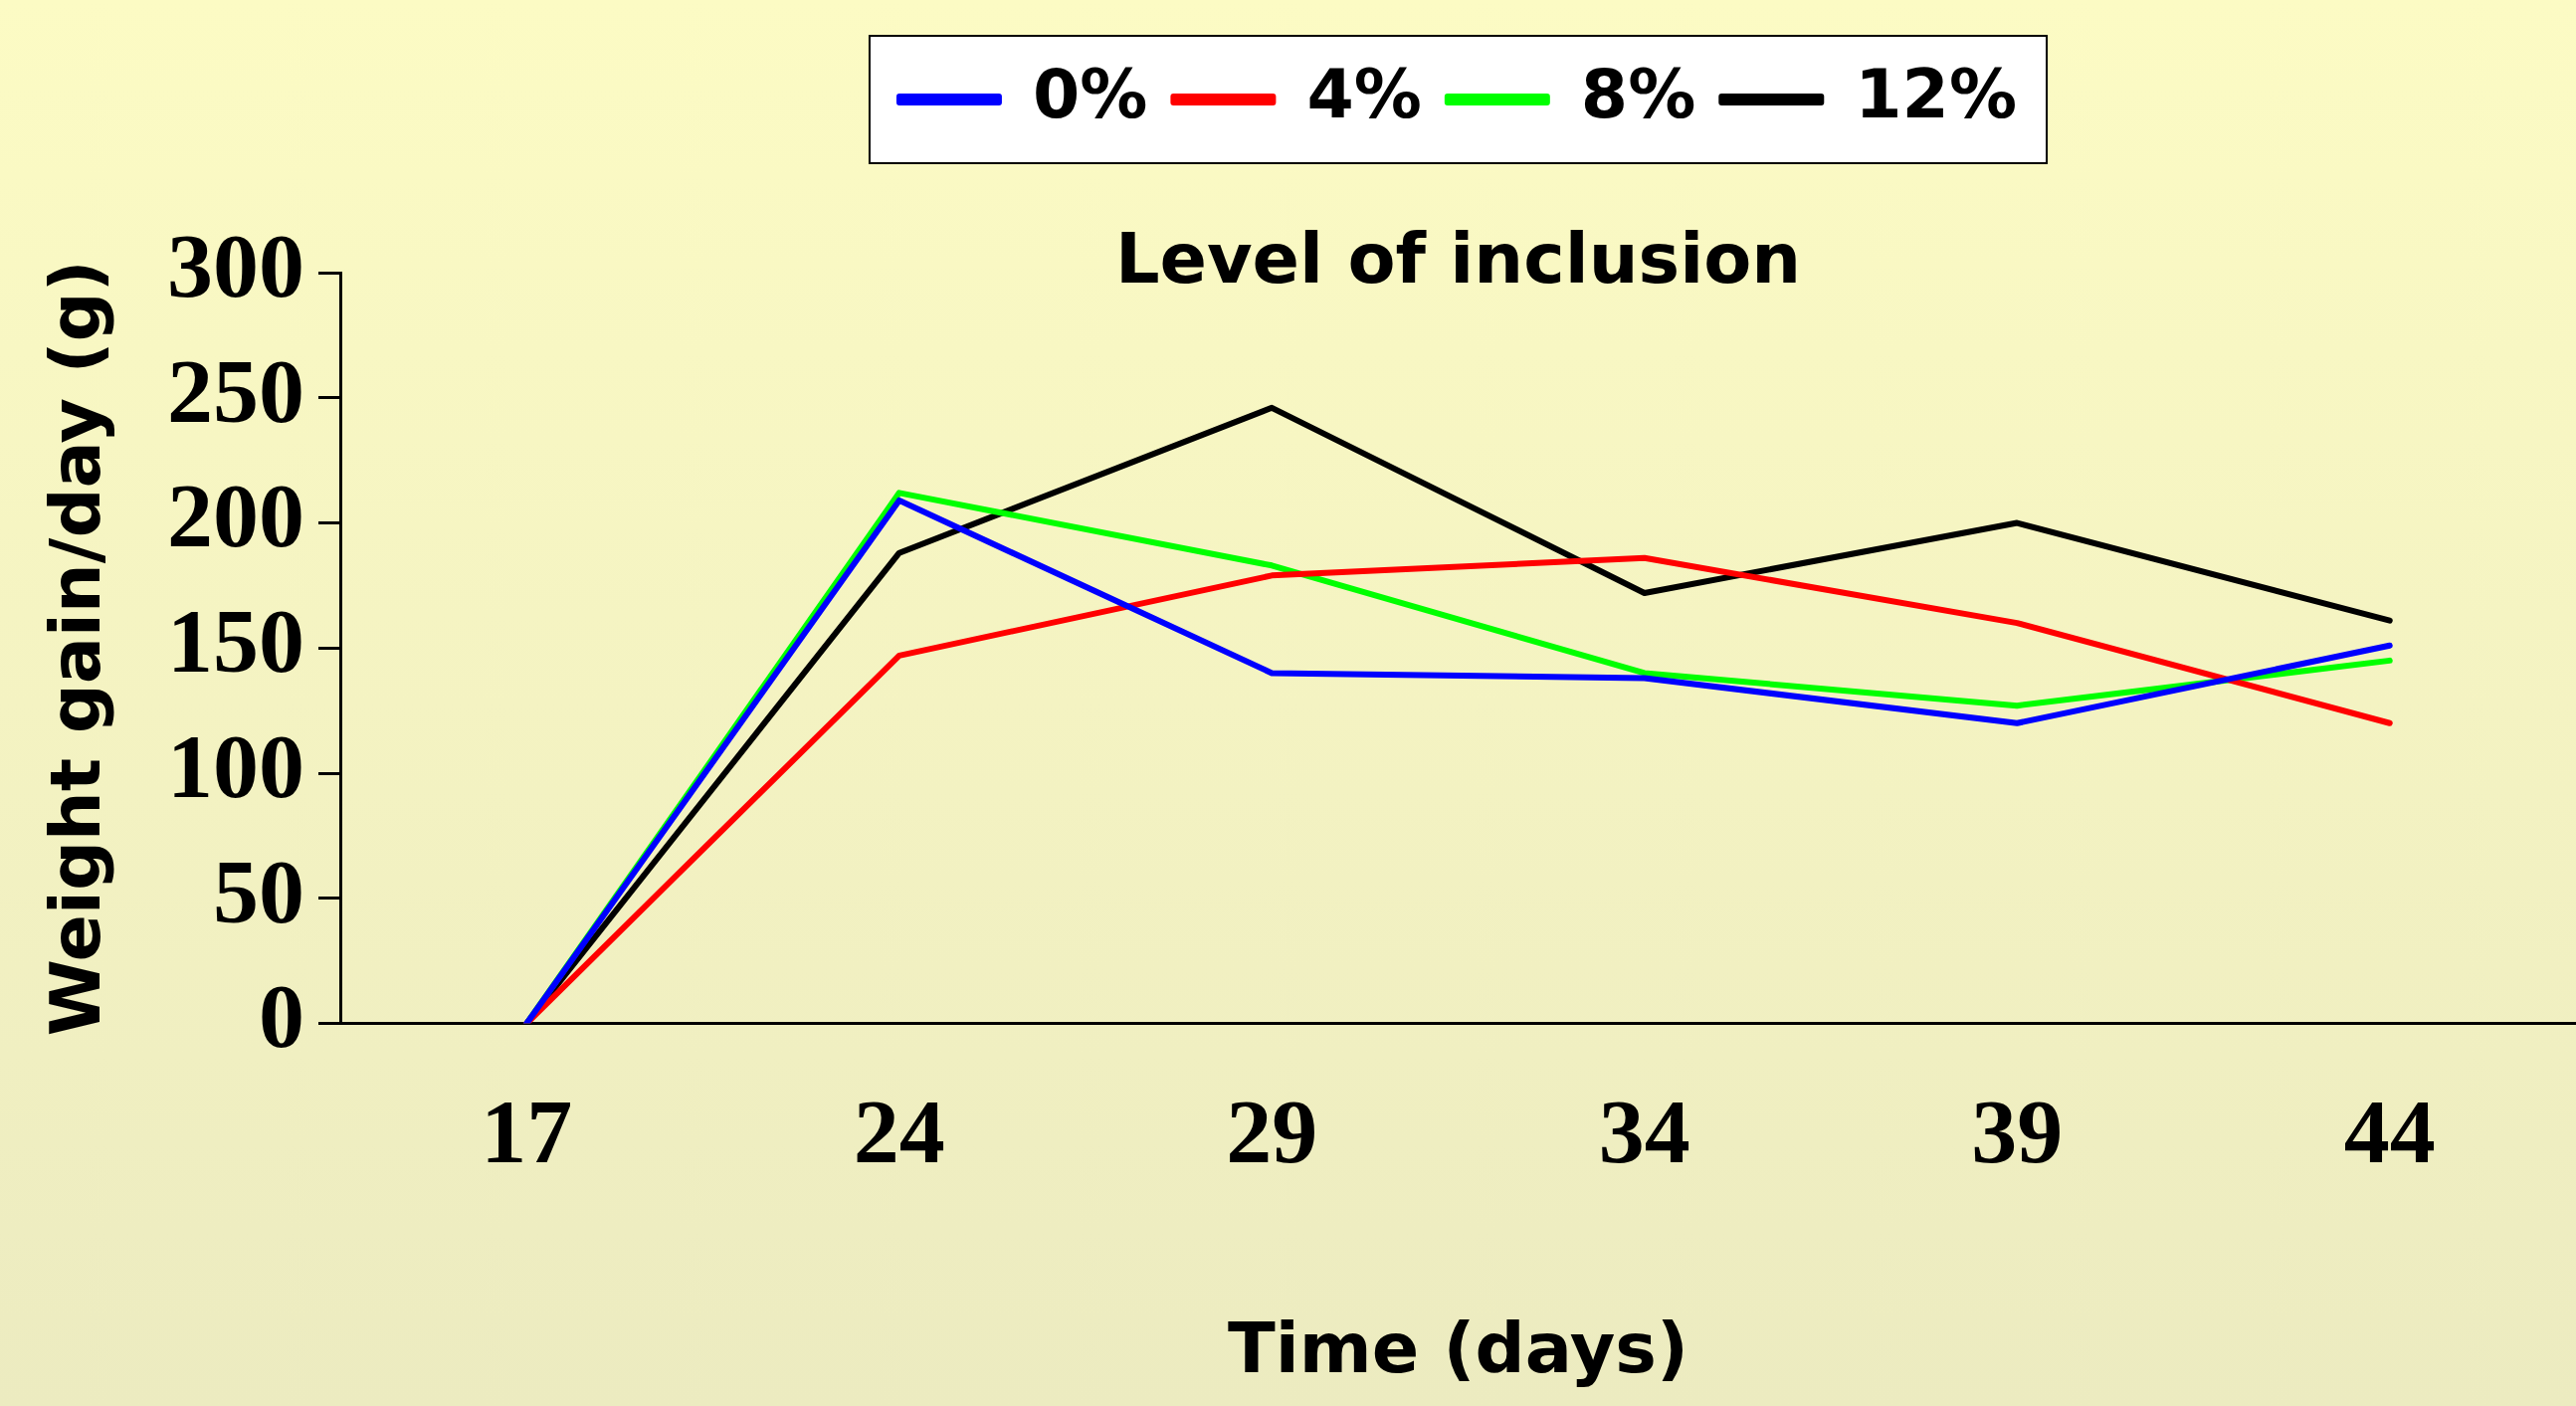 This screenshot has width=2576, height=1406. Describe the element at coordinates (899, 1131) in the screenshot. I see `x-tick-label: 24` at that location.